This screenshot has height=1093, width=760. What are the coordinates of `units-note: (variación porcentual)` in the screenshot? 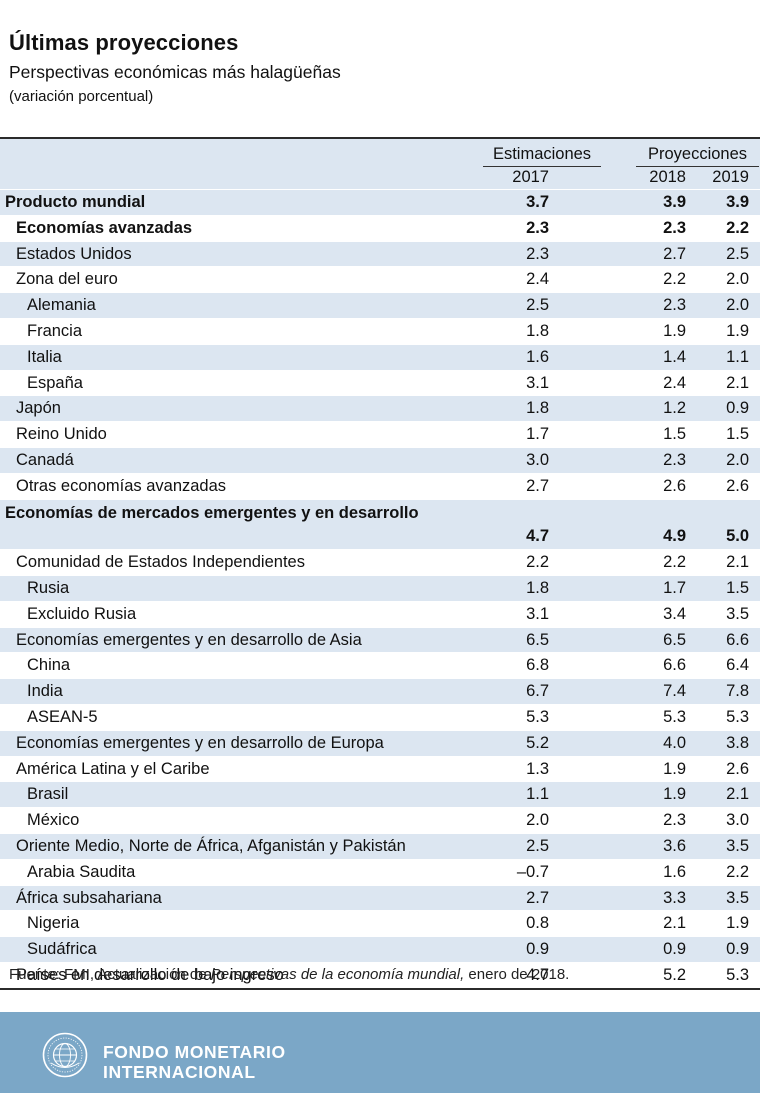 It's located at (81, 96).